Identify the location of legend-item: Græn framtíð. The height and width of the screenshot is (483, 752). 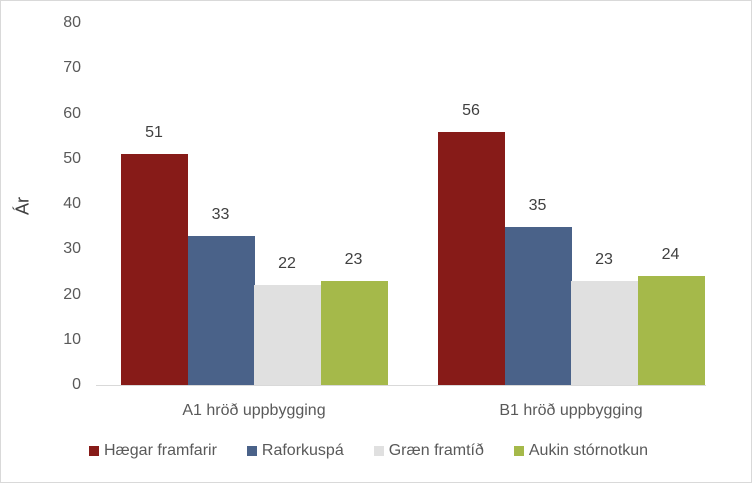
(428, 451).